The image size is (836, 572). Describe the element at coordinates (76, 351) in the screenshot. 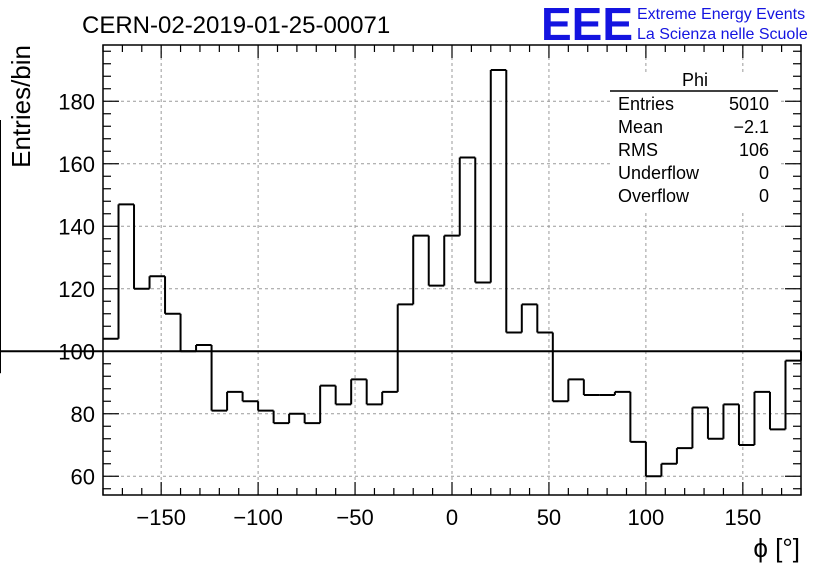

I see `y-tick-label: 100` at that location.